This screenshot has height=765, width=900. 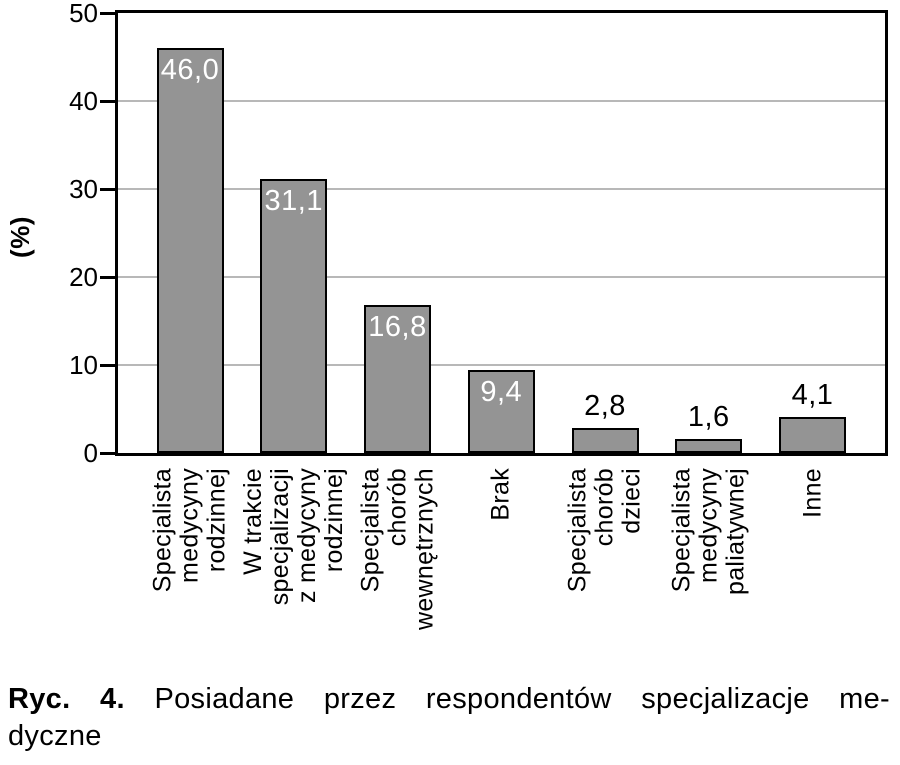 I want to click on y-tick-label-0: 0, so click(x=90, y=453).